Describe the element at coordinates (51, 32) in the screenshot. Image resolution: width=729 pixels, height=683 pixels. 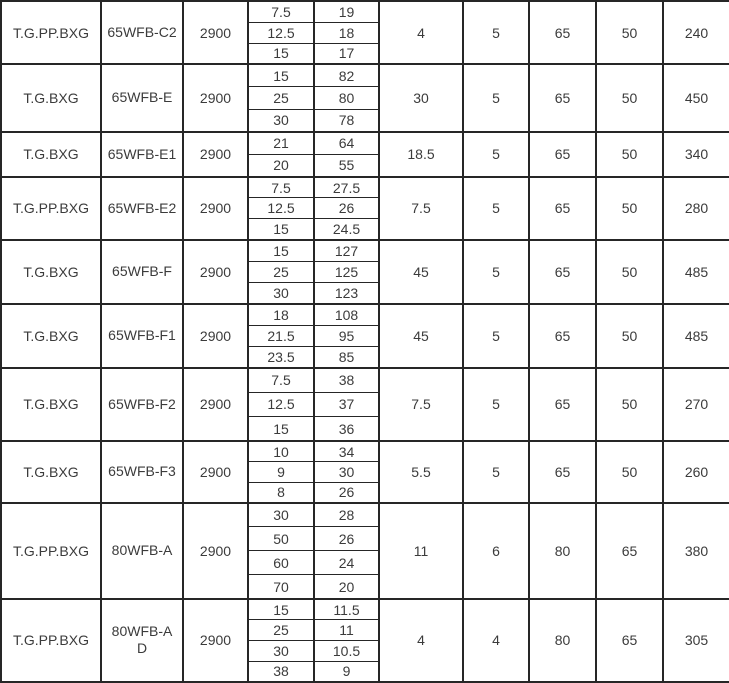
I see `material-cell: T.G.PP.BXG` at that location.